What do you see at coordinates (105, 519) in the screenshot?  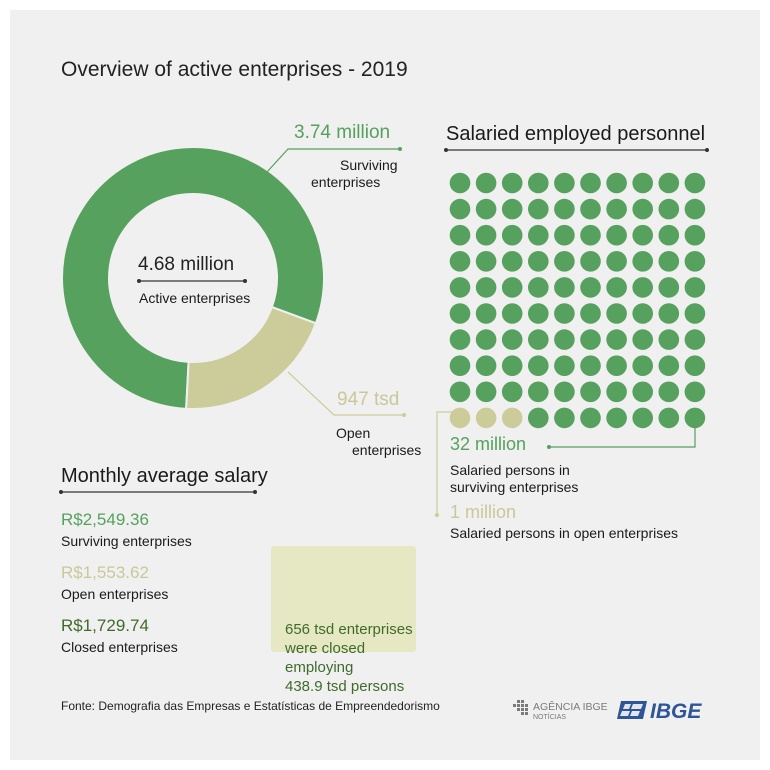 I see `salary-value-surviving: R$2,549.36` at bounding box center [105, 519].